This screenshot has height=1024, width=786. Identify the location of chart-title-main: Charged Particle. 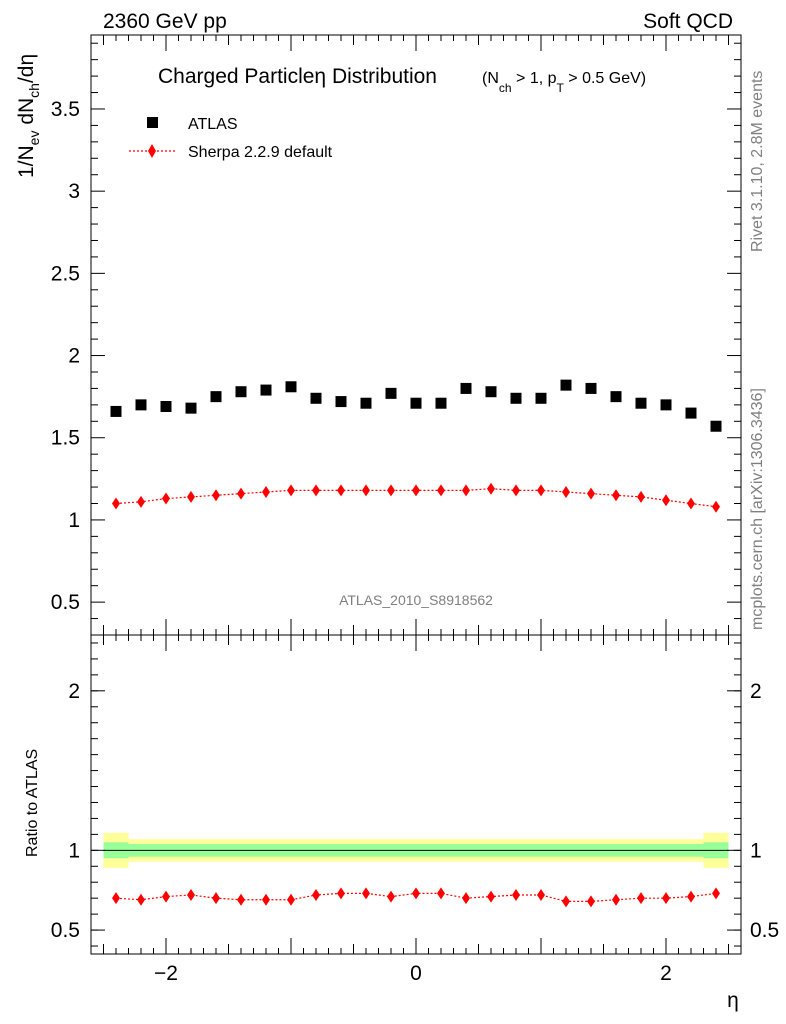
(236, 76).